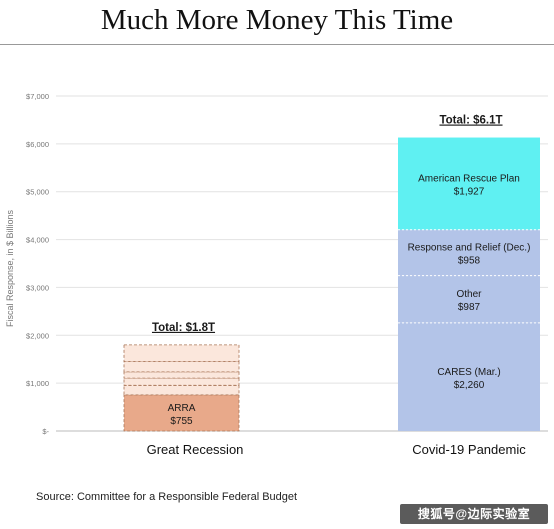 This screenshot has height=529, width=554. What do you see at coordinates (37, 192) in the screenshot?
I see `y-tick-label: $5,000` at bounding box center [37, 192].